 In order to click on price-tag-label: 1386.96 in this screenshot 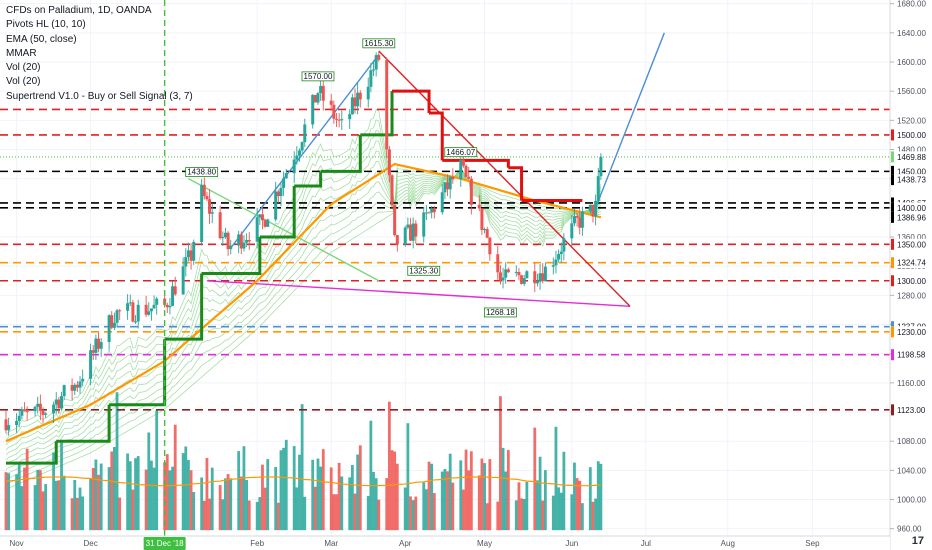, I will do `click(911, 217)`.